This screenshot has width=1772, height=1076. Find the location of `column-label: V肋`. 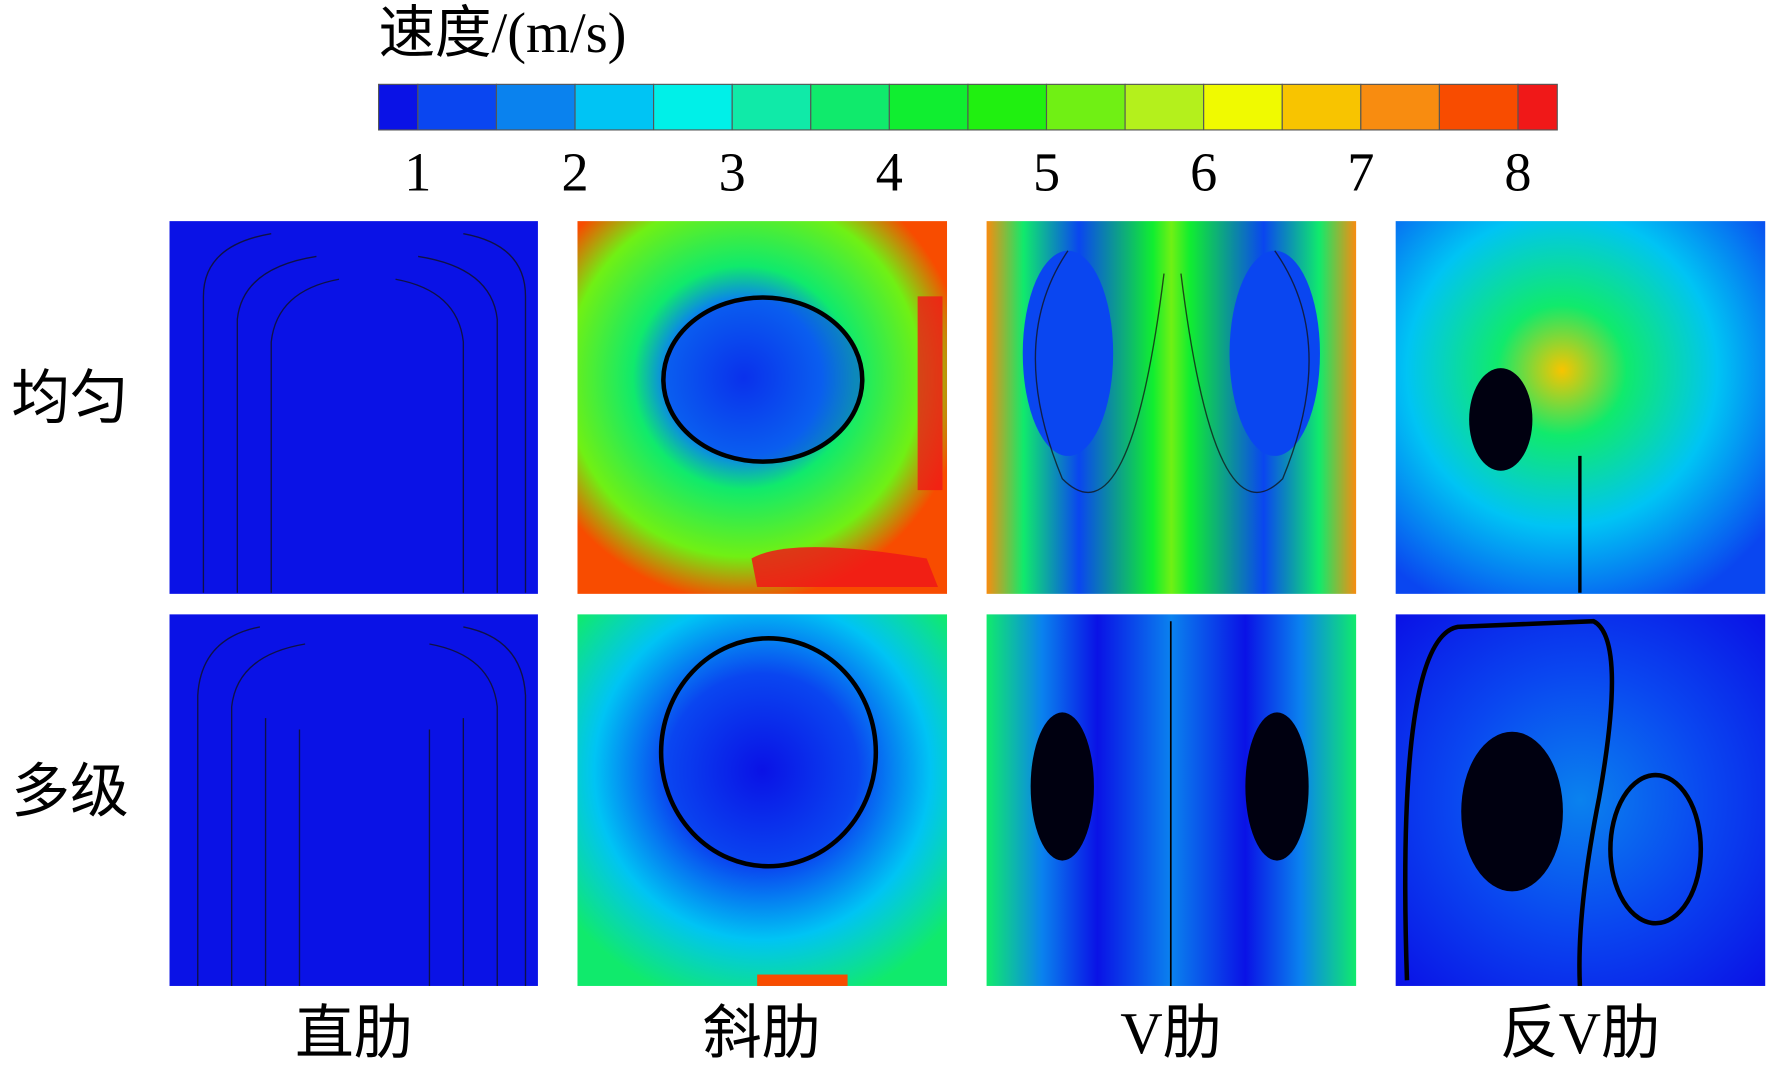

column-label: V肋 is located at coordinates (1170, 1033).